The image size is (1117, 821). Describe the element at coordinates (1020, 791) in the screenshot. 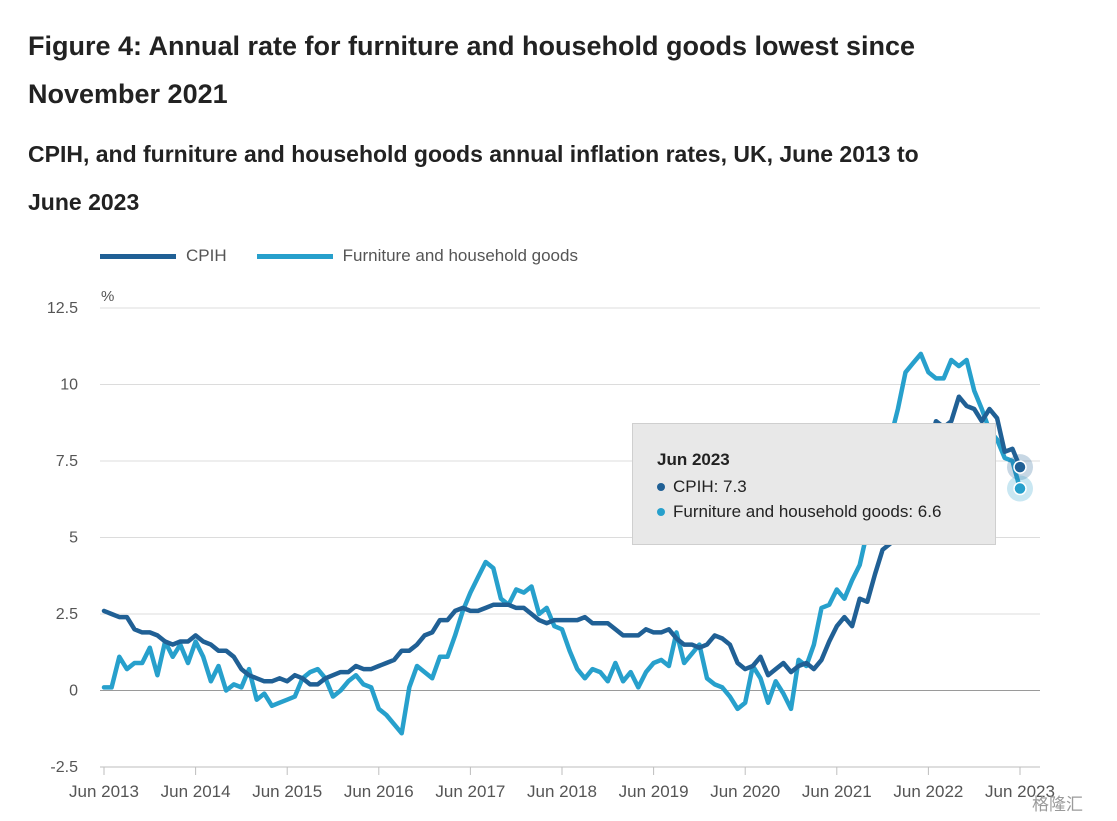

I see `x-tick-label: Jun 2023` at that location.